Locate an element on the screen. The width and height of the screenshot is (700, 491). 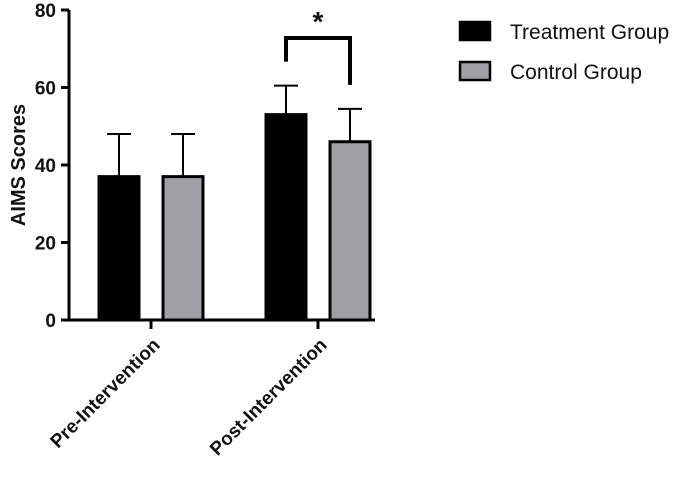
x-tick-label: Post-Intervention is located at coordinates (268, 397).